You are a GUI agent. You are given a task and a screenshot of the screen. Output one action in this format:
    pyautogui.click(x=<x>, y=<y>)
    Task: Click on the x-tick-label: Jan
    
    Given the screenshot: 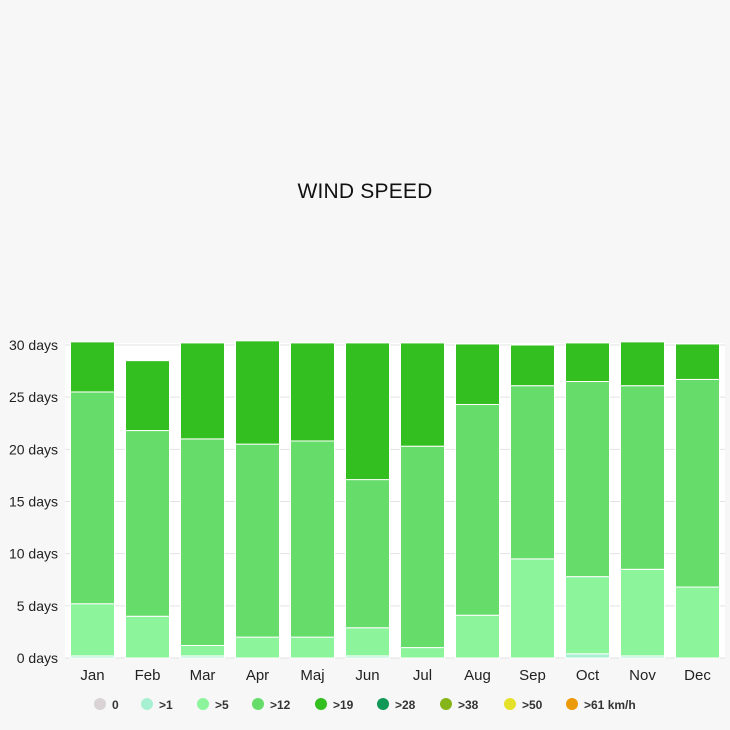 What is the action you would take?
    pyautogui.click(x=92, y=675)
    